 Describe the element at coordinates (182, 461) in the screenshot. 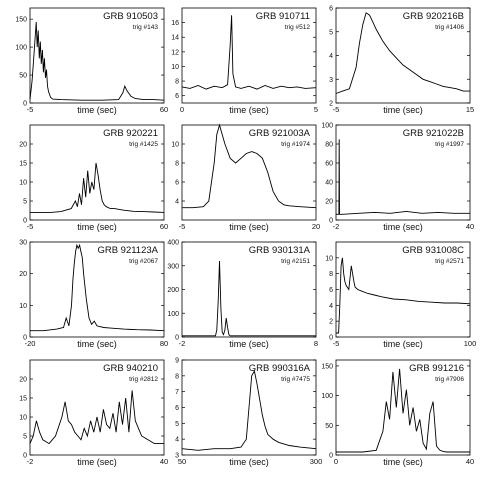

I see `x-tick-label: 50` at that location.